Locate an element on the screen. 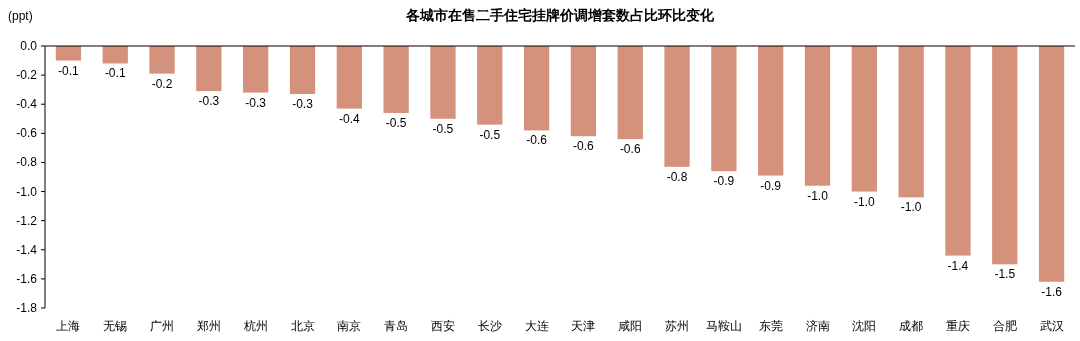  data-label: -0.2 is located at coordinates (162, 83).